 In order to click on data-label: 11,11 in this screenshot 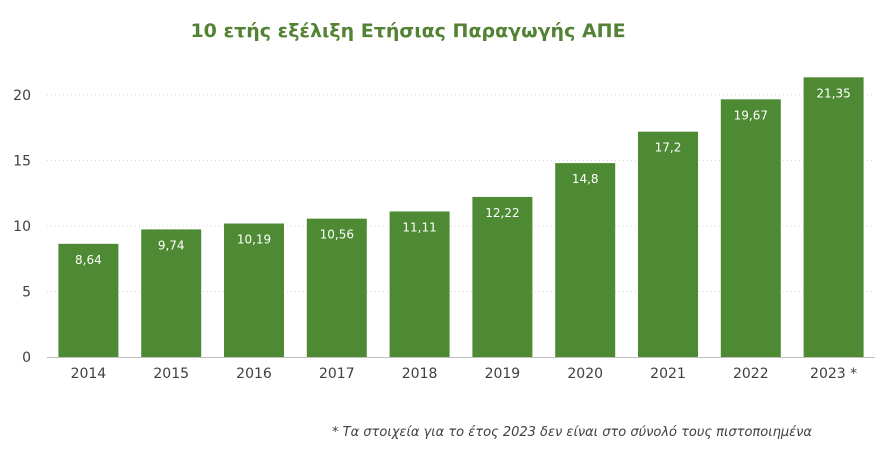, I will do `click(419, 227)`.